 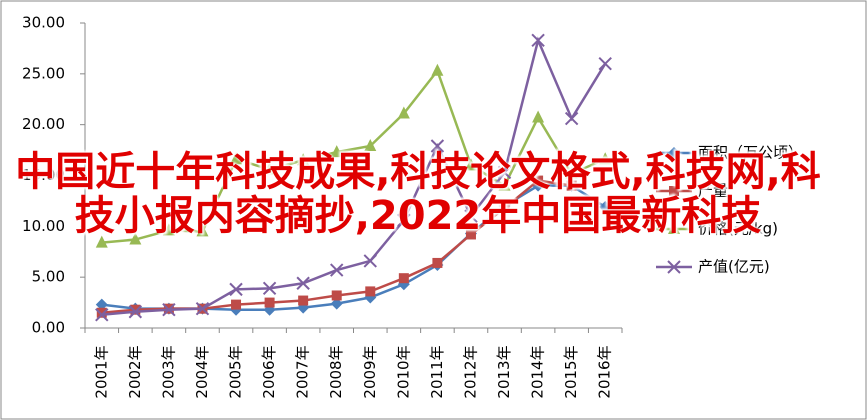 What do you see at coordinates (750, 153) in the screenshot?
I see `legend-label: 面积（万公顷）` at bounding box center [750, 153].